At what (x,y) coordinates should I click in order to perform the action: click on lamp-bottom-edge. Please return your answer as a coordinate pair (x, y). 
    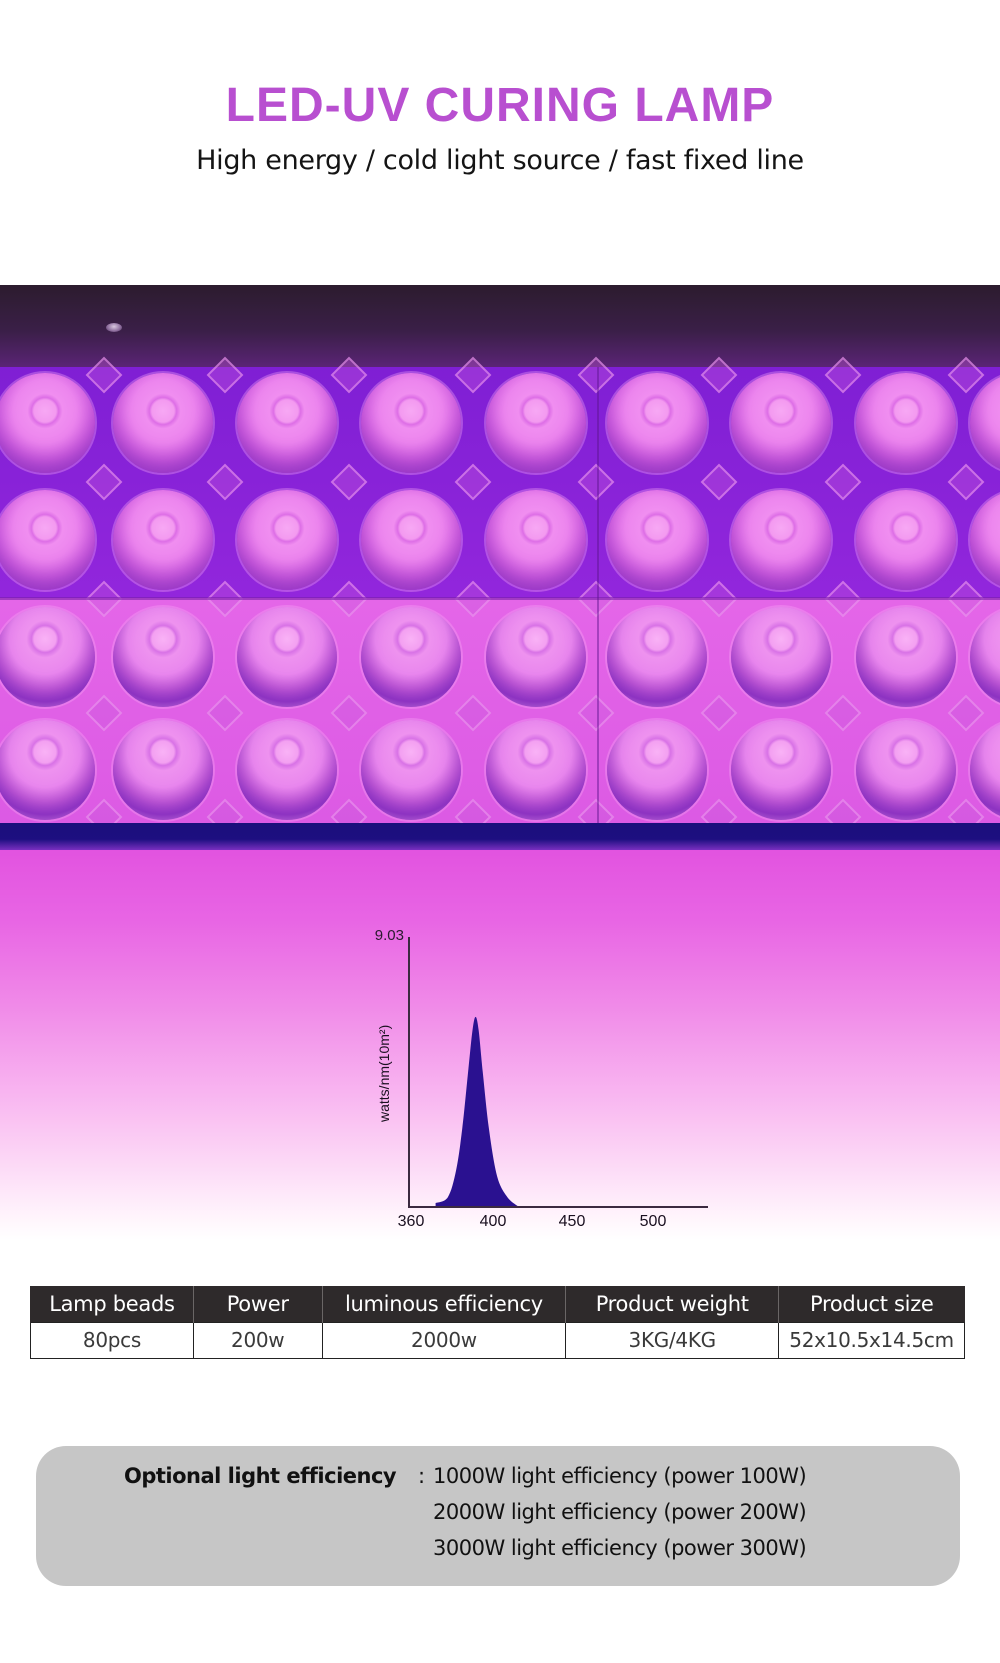
    Looking at the image, I should click on (500, 836).